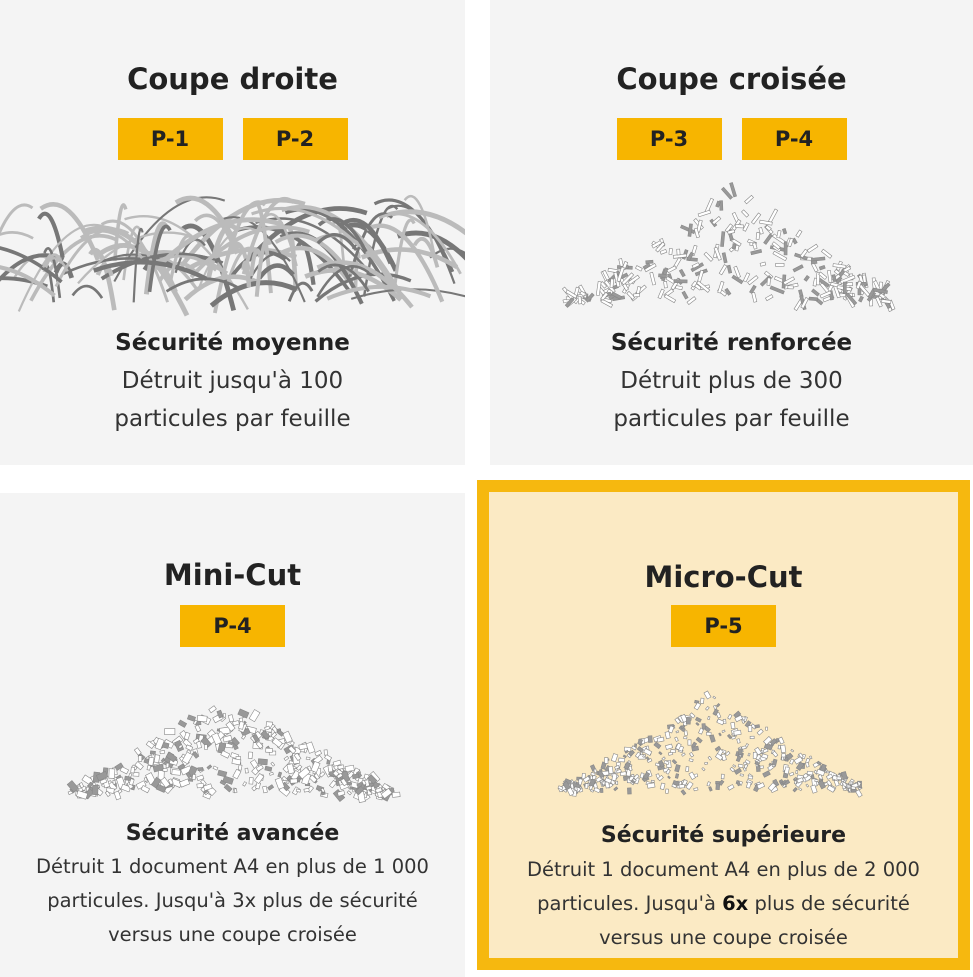 This screenshot has width=973, height=977. What do you see at coordinates (735, 903) in the screenshot?
I see `text-segment: 6x` at bounding box center [735, 903].